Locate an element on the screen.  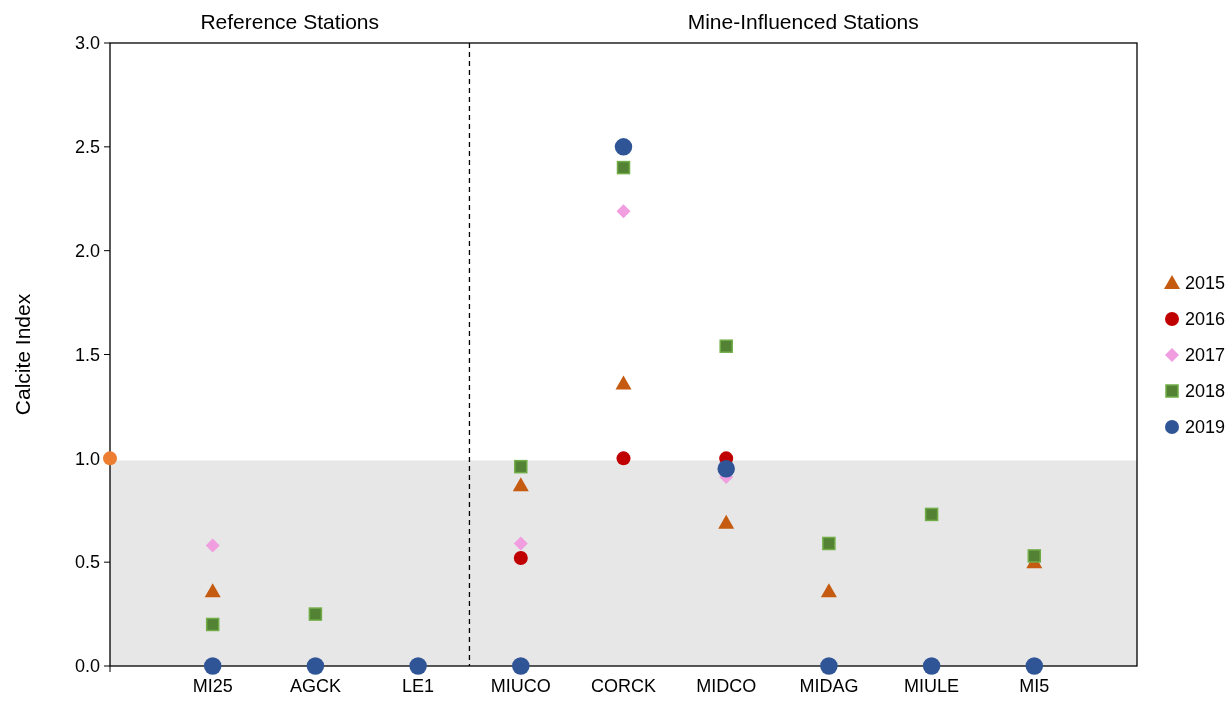
y-tick-label: 2.0 is located at coordinates (87, 250).